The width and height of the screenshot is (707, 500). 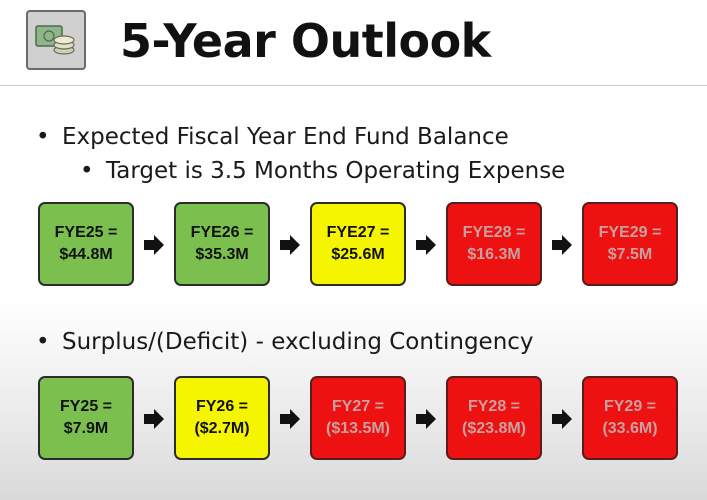 What do you see at coordinates (222, 232) in the screenshot?
I see `fund-label: FYE26 =` at bounding box center [222, 232].